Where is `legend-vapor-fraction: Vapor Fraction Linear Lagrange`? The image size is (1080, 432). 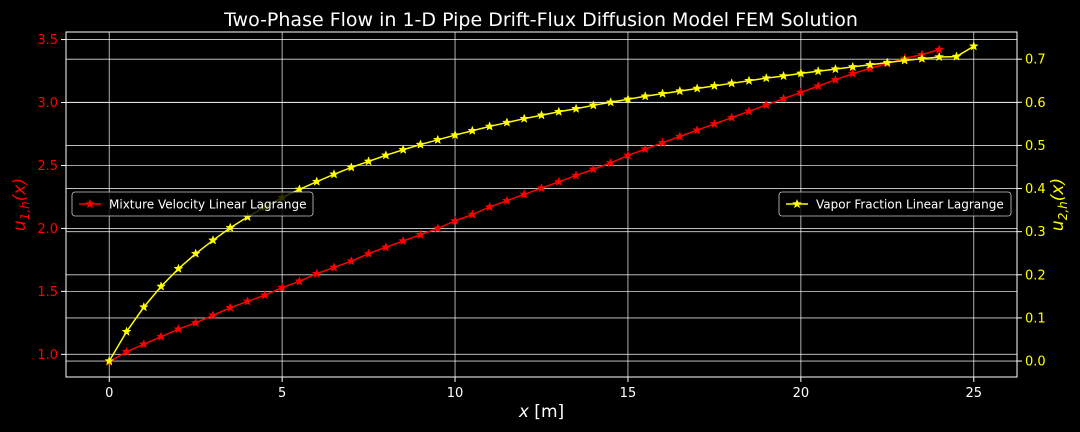 legend-vapor-fraction: Vapor Fraction Linear Lagrange is located at coordinates (895, 204).